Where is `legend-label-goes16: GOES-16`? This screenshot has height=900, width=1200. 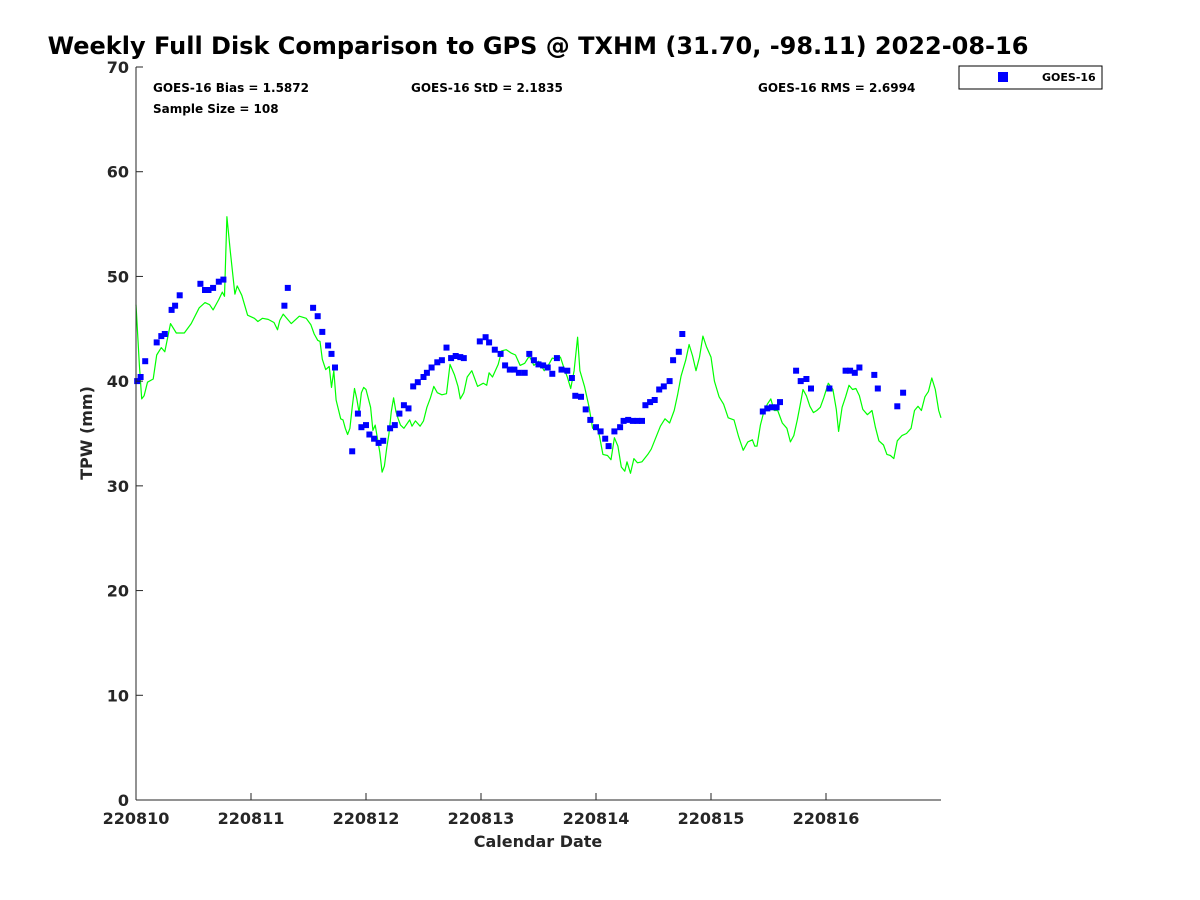 legend-label-goes16: GOES-16 is located at coordinates (1069, 77).